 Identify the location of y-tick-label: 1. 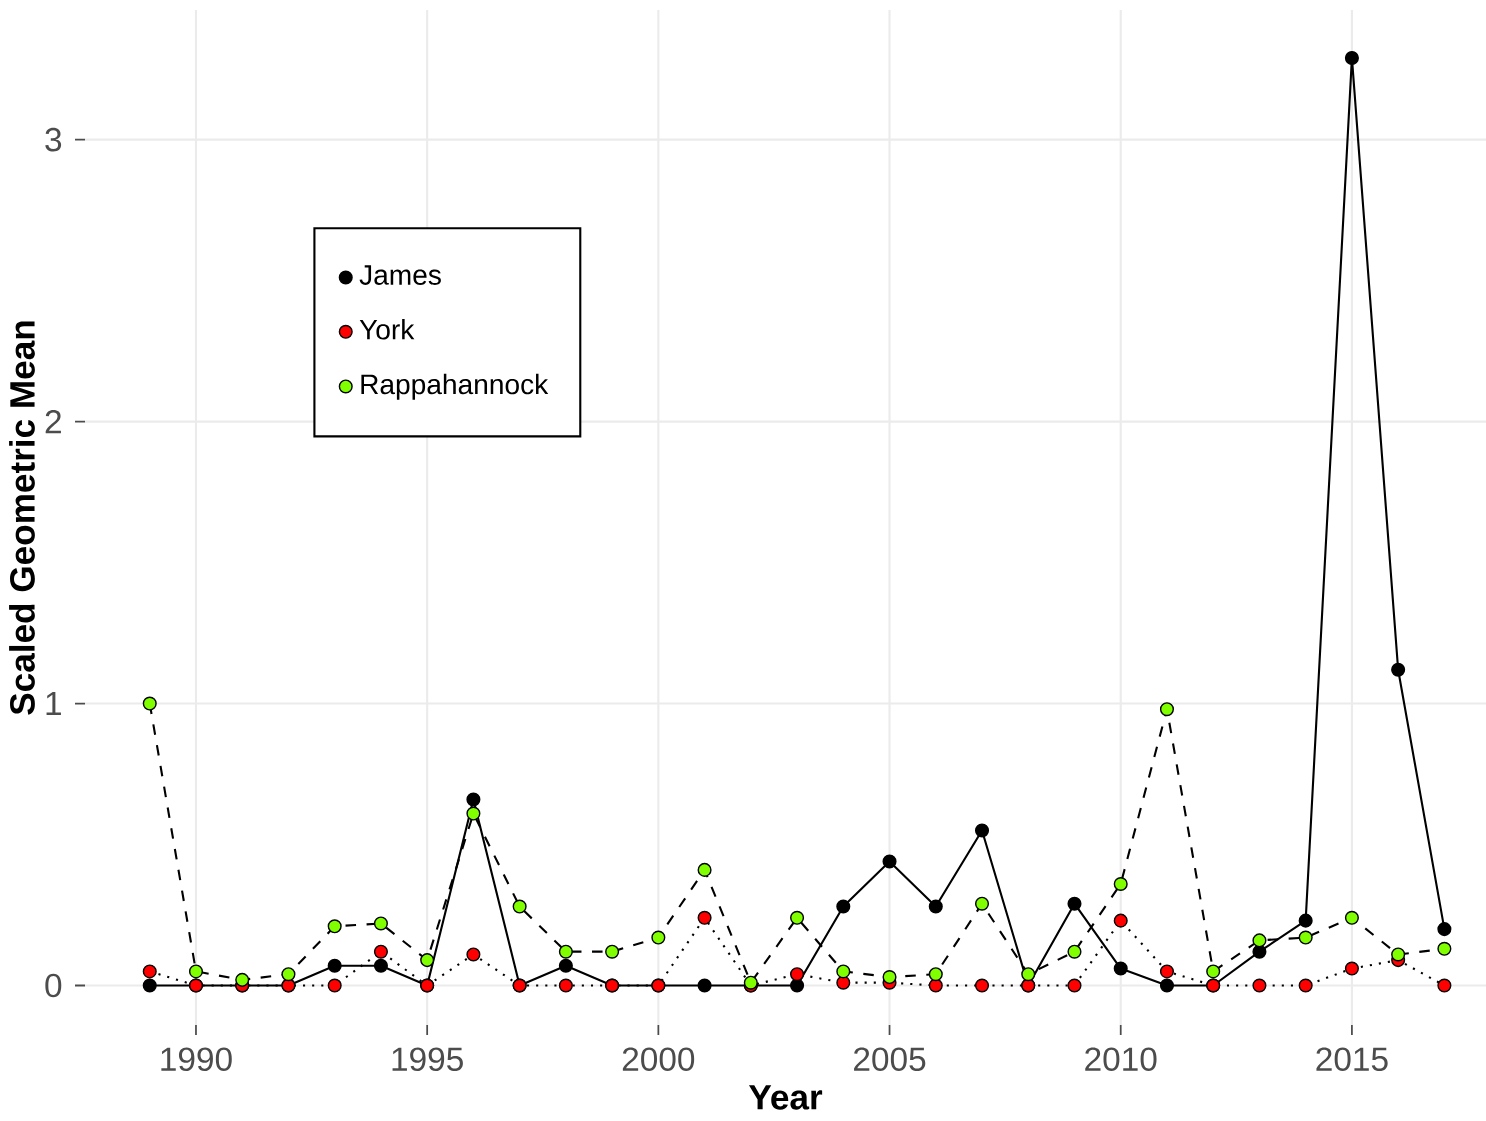
(53, 704).